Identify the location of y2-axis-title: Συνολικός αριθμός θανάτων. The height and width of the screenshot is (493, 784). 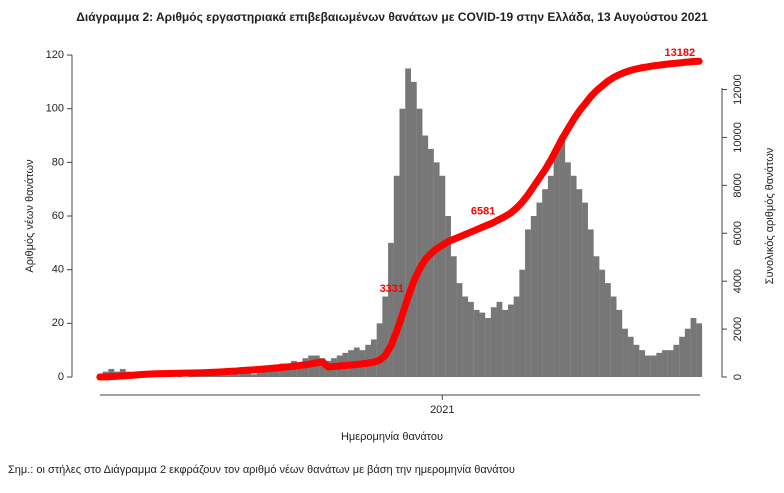
(770, 215).